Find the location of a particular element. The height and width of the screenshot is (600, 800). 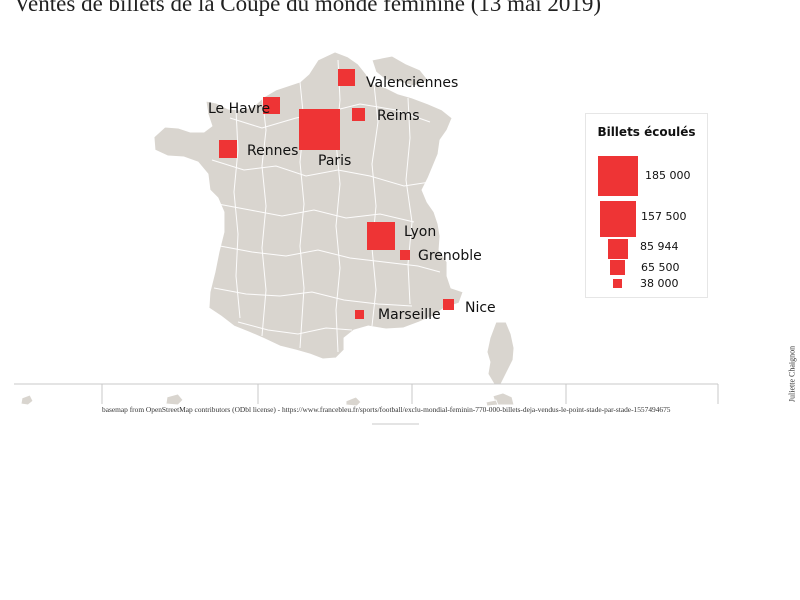

city-marker-paris is located at coordinates (319, 129).